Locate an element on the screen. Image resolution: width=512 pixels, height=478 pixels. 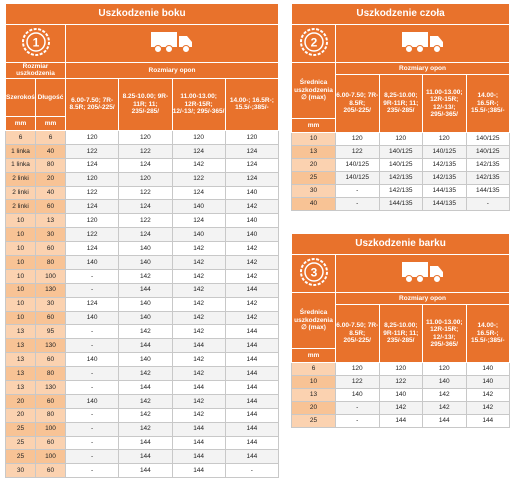
left-header: Szerokość is located at coordinates (20, 97).